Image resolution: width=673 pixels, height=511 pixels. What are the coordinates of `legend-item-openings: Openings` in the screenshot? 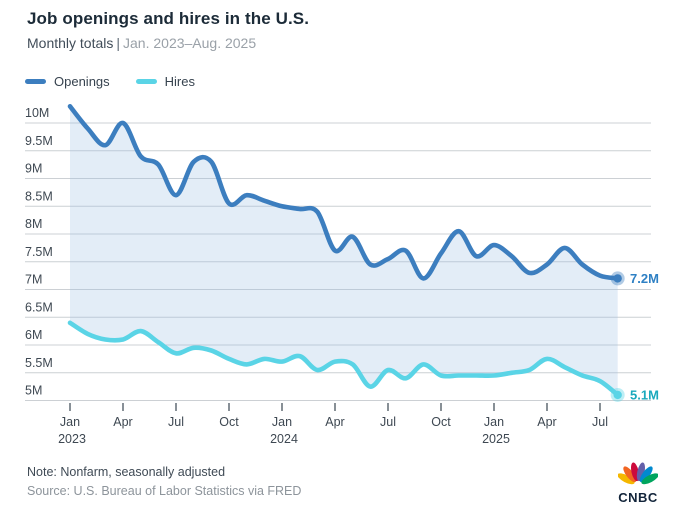 It's located at (67, 81).